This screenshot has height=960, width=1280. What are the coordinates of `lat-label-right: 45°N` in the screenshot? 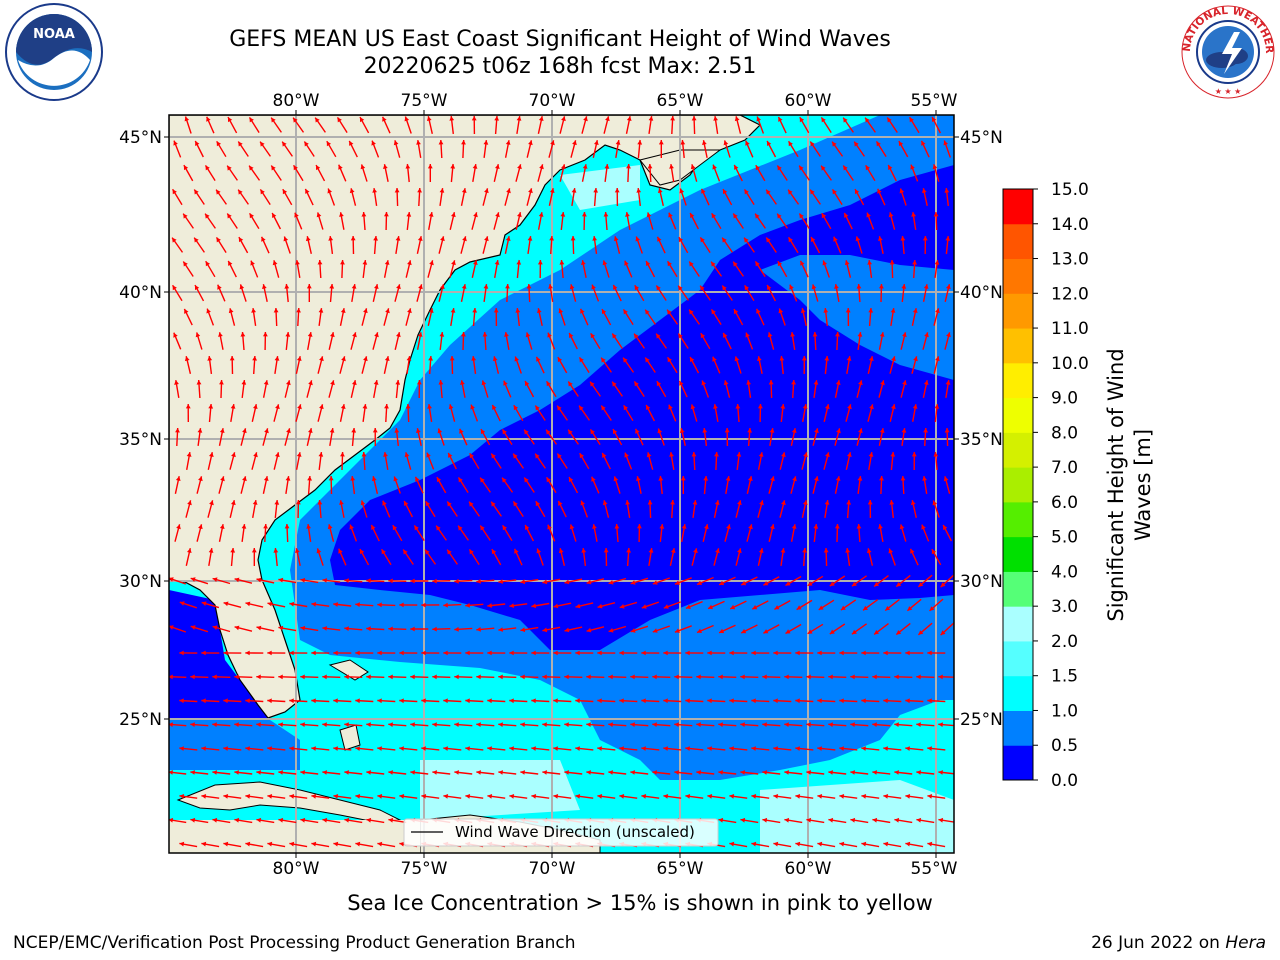 It's located at (981, 138).